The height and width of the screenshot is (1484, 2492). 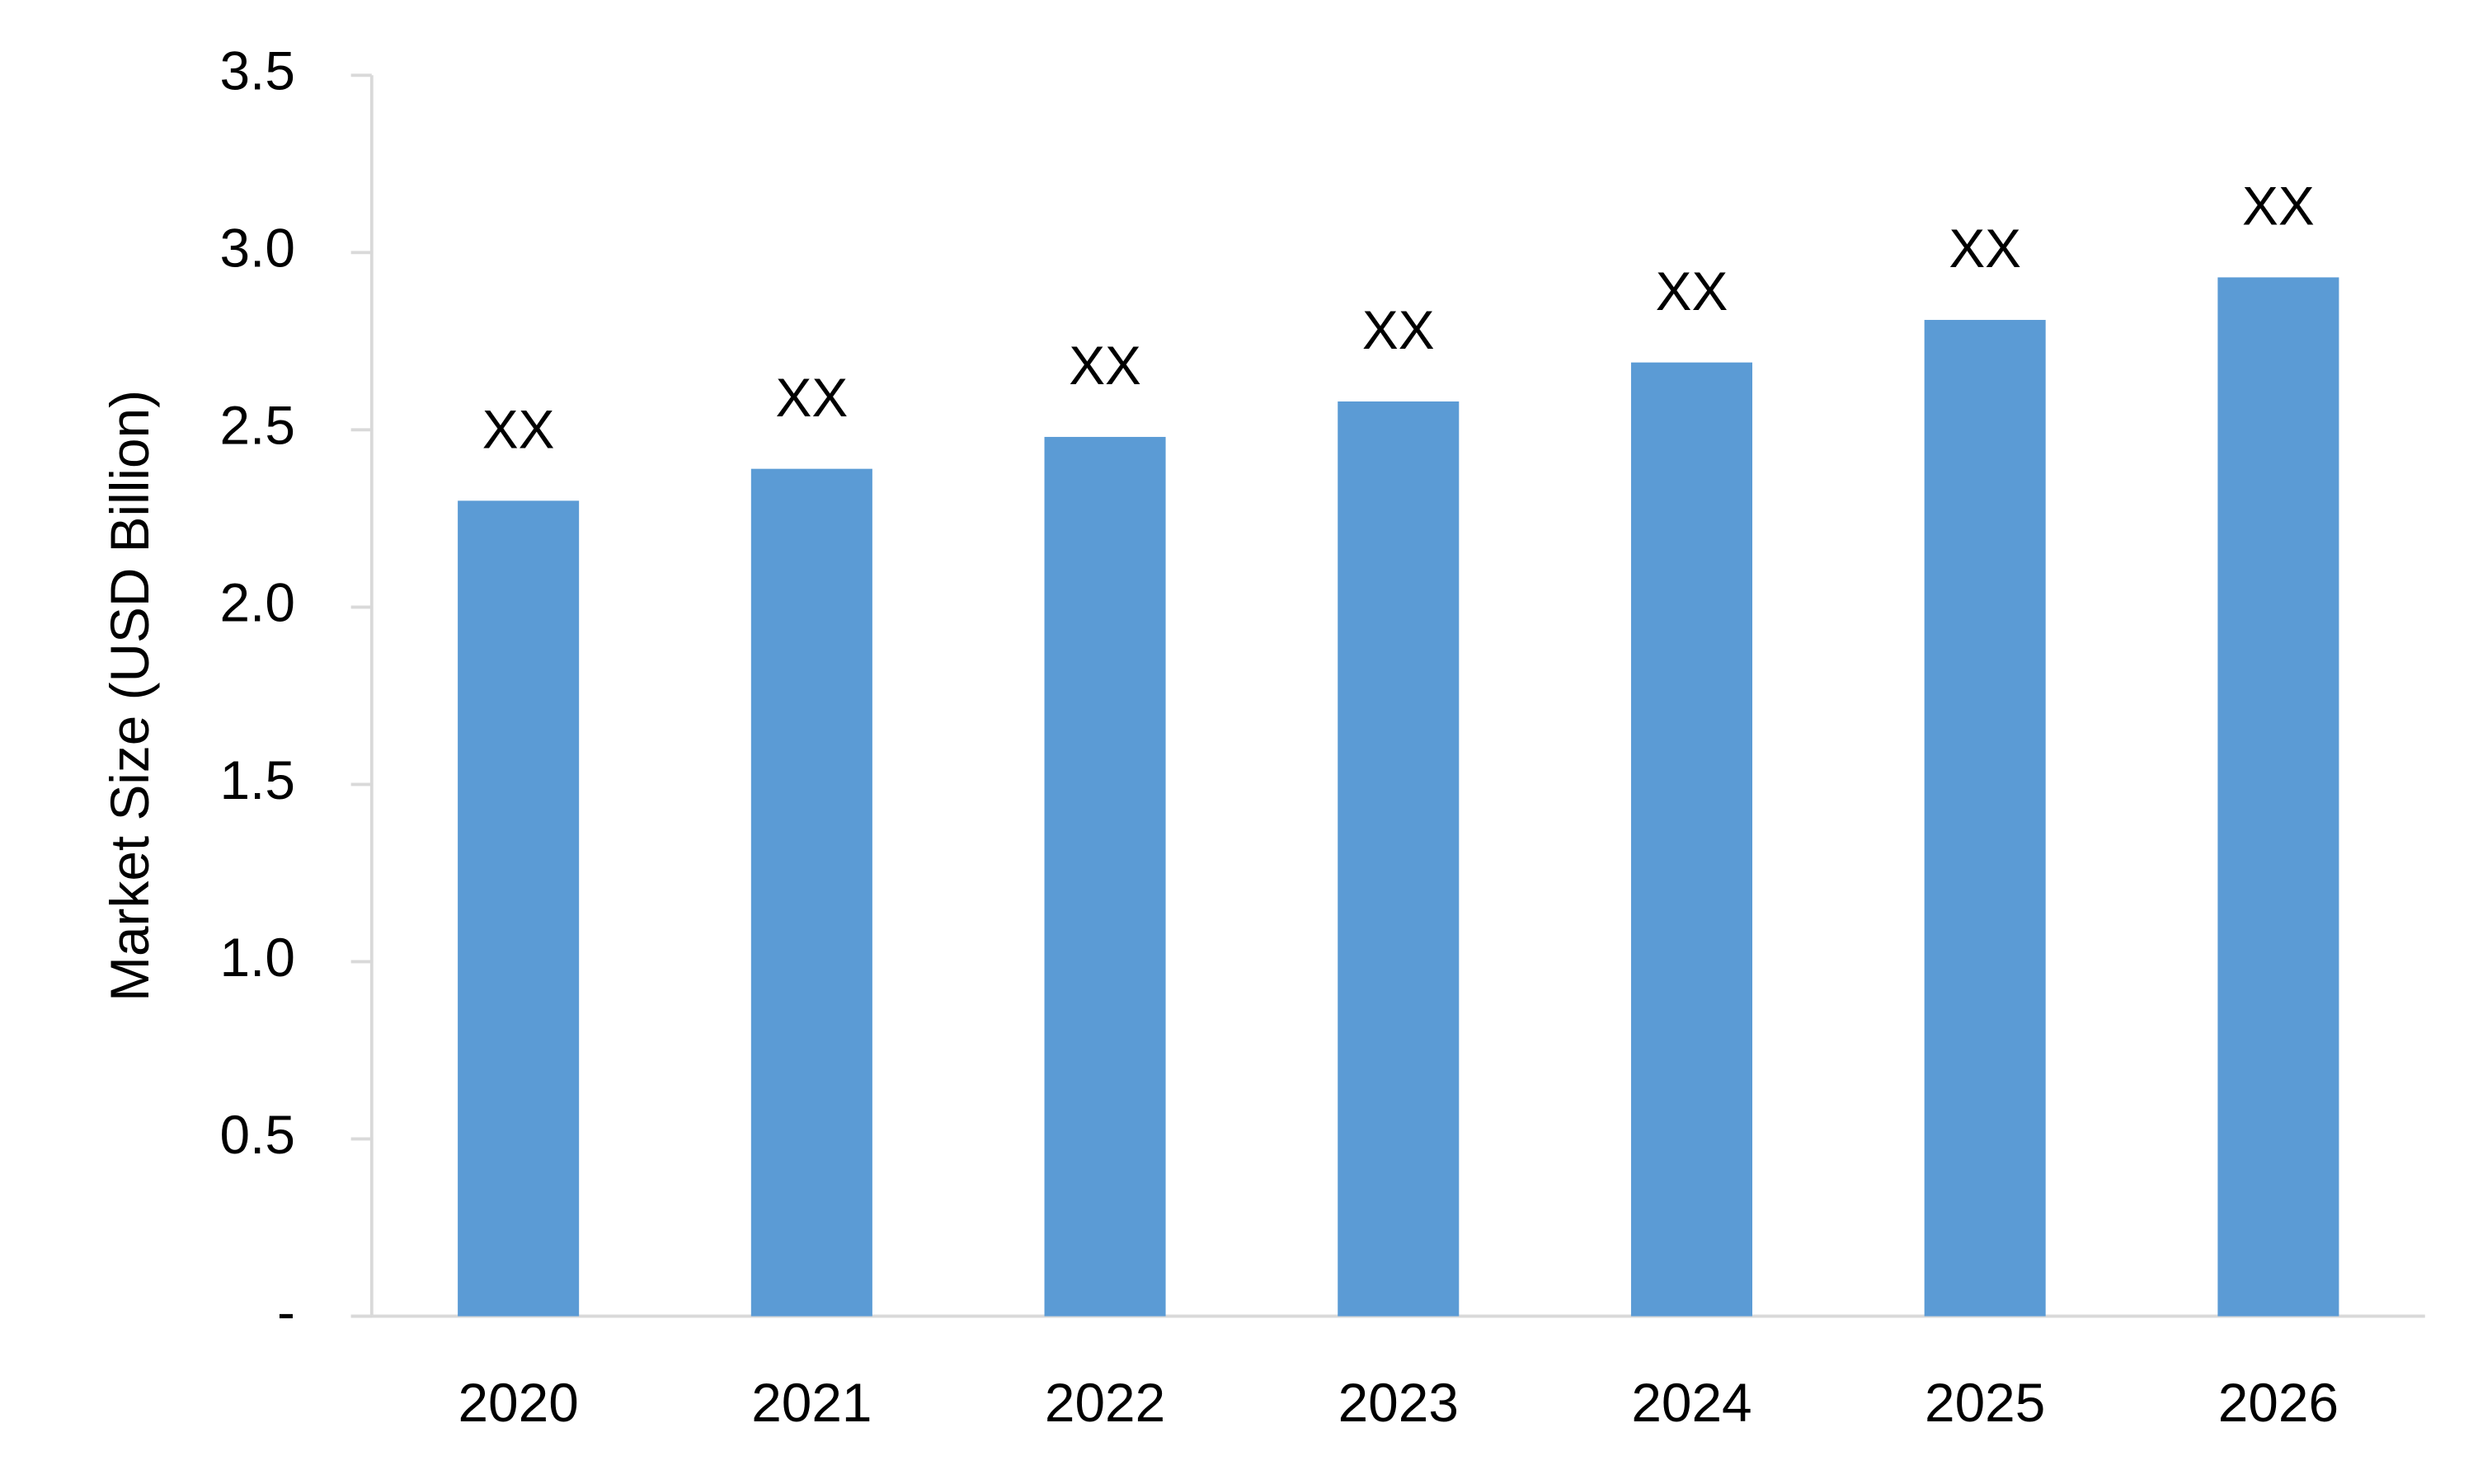 What do you see at coordinates (1985, 1402) in the screenshot?
I see `x-tick-label: 2025` at bounding box center [1985, 1402].